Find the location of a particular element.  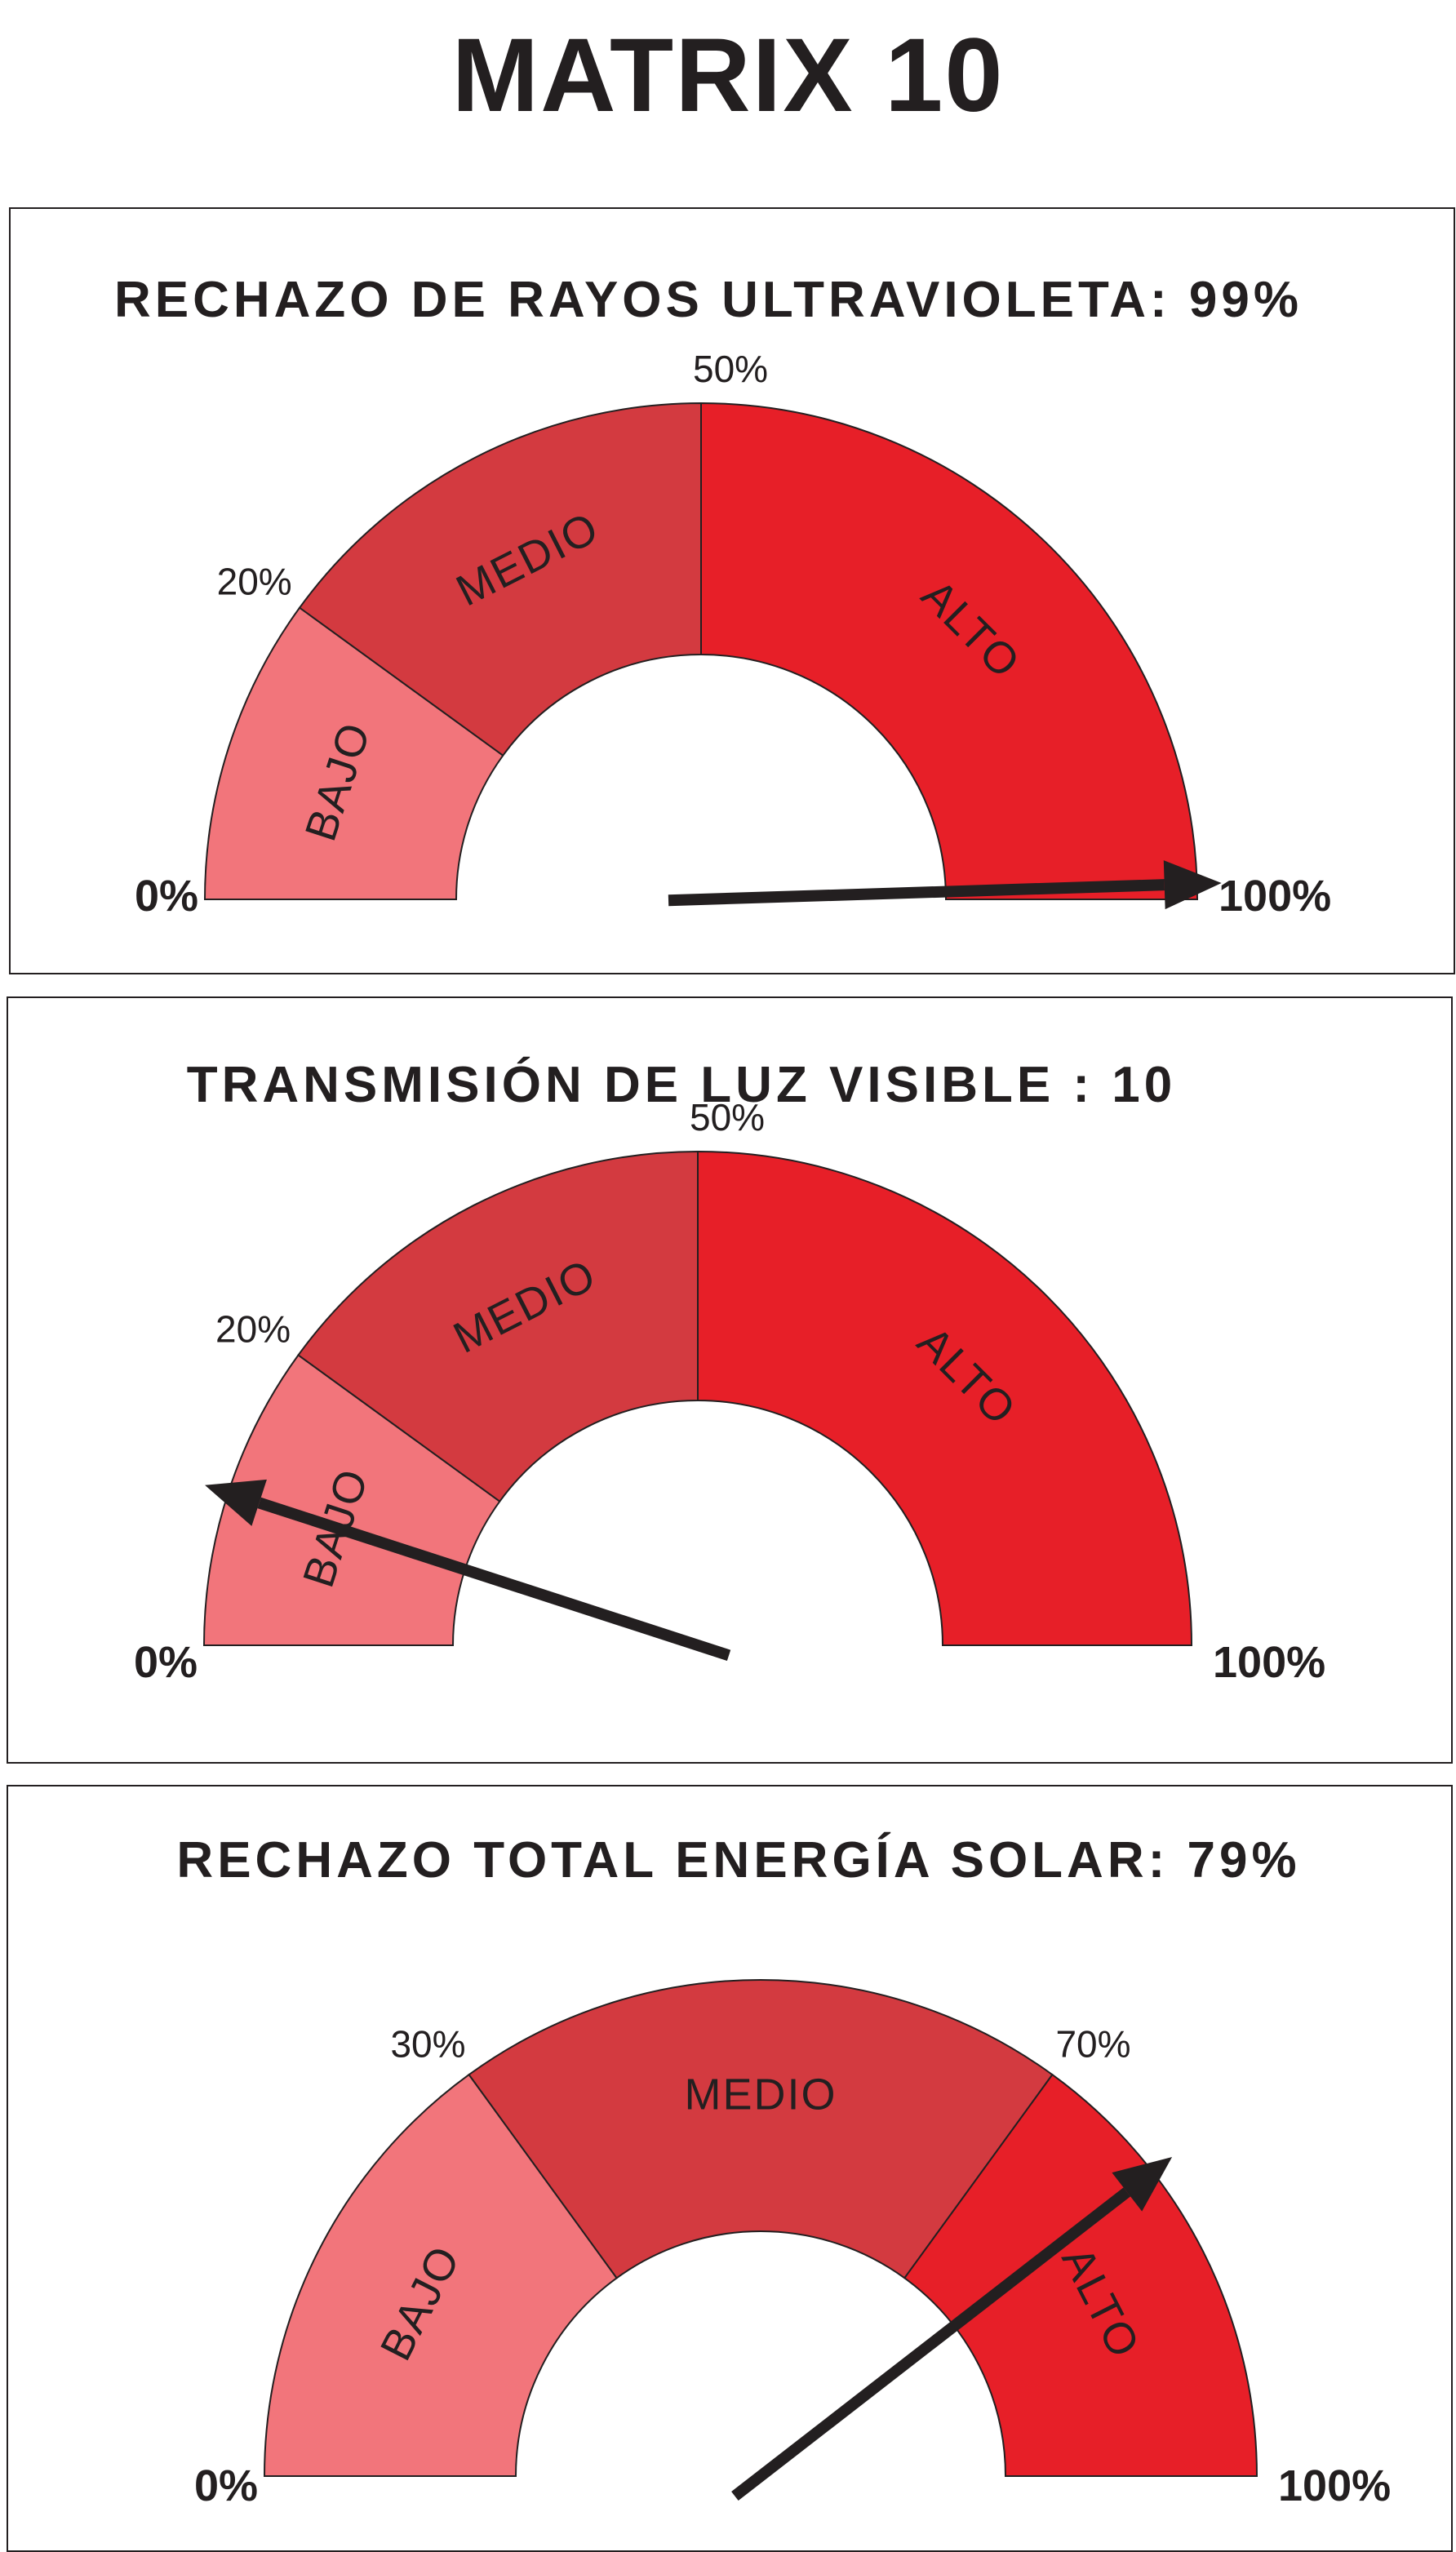

gauge-band-label-medio: MEDIO is located at coordinates (761, 2094).